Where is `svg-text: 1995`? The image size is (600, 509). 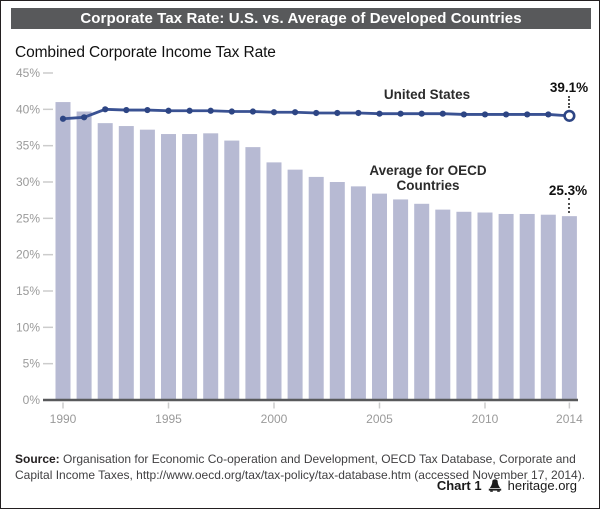
svg-text: 1995 is located at coordinates (168, 419).